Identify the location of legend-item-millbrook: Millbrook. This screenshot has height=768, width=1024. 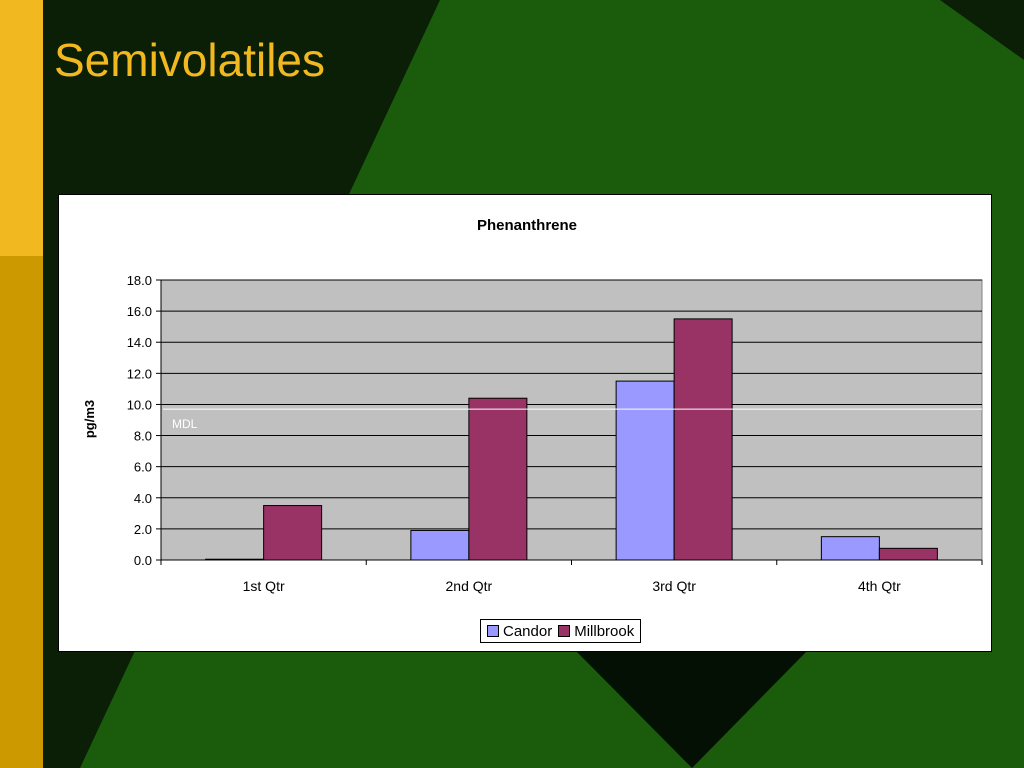
(596, 631).